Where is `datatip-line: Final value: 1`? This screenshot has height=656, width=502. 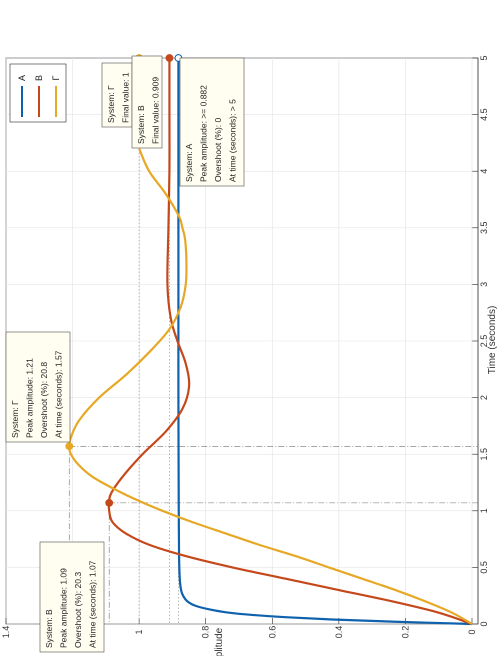
datatip-line: Final value: 1 is located at coordinates (126, 97).